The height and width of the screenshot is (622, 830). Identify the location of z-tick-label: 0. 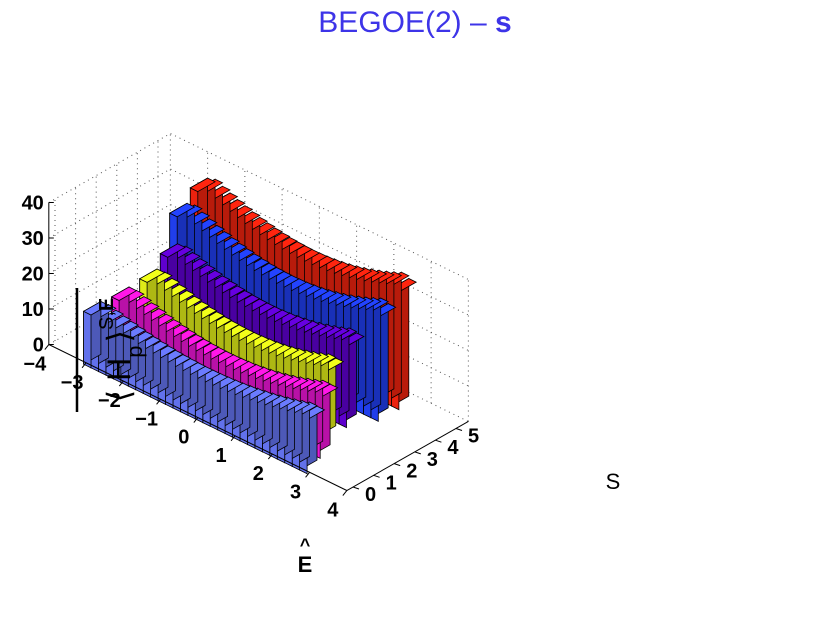
(38, 346).